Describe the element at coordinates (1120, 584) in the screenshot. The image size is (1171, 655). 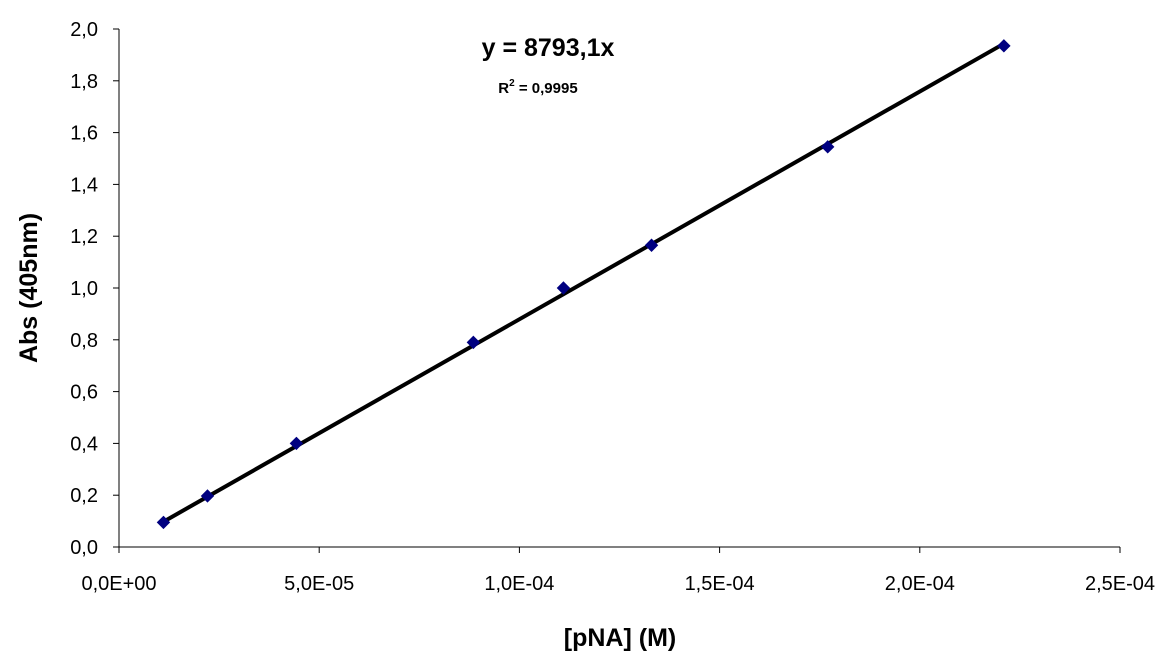
I see `x-tick-label: 2,5E-04` at that location.